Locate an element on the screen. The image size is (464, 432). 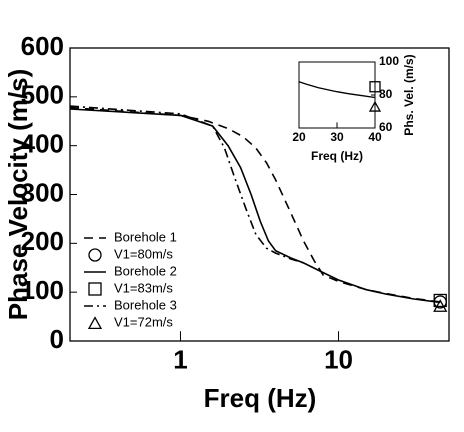
y-tick-label: 300 is located at coordinates (42, 192).